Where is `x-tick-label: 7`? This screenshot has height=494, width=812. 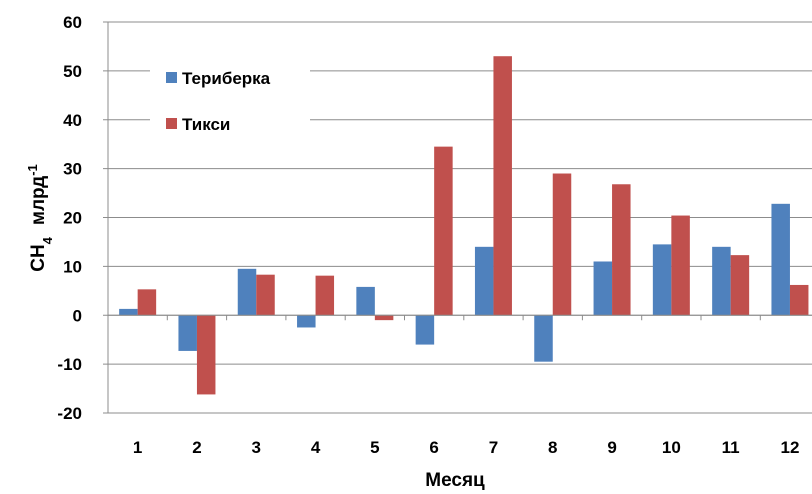
x-tick-label: 7 is located at coordinates (493, 447).